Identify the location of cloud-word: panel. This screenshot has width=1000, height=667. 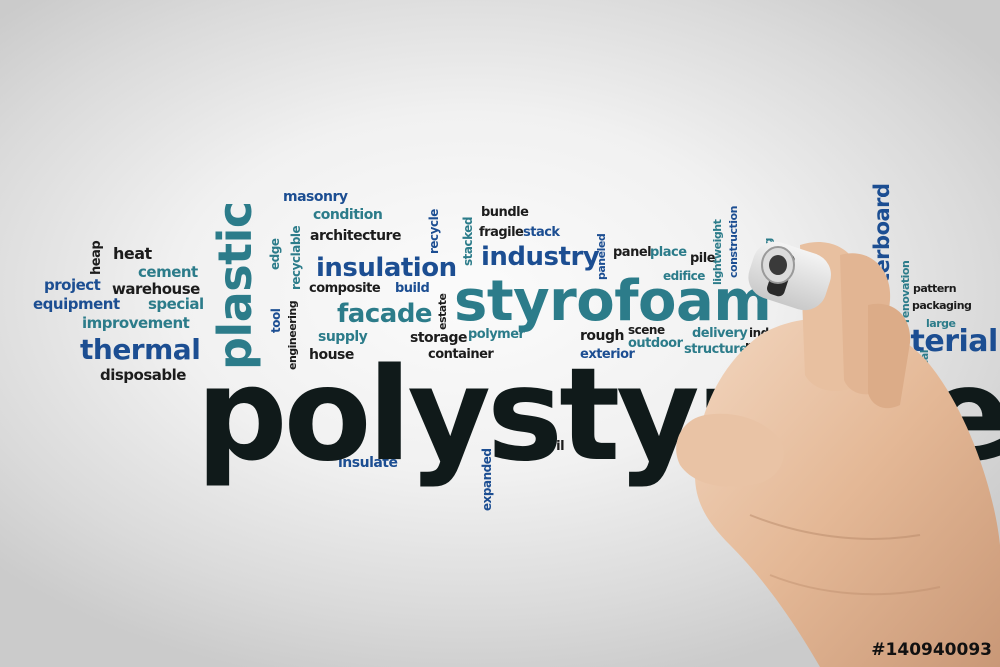
(632, 252).